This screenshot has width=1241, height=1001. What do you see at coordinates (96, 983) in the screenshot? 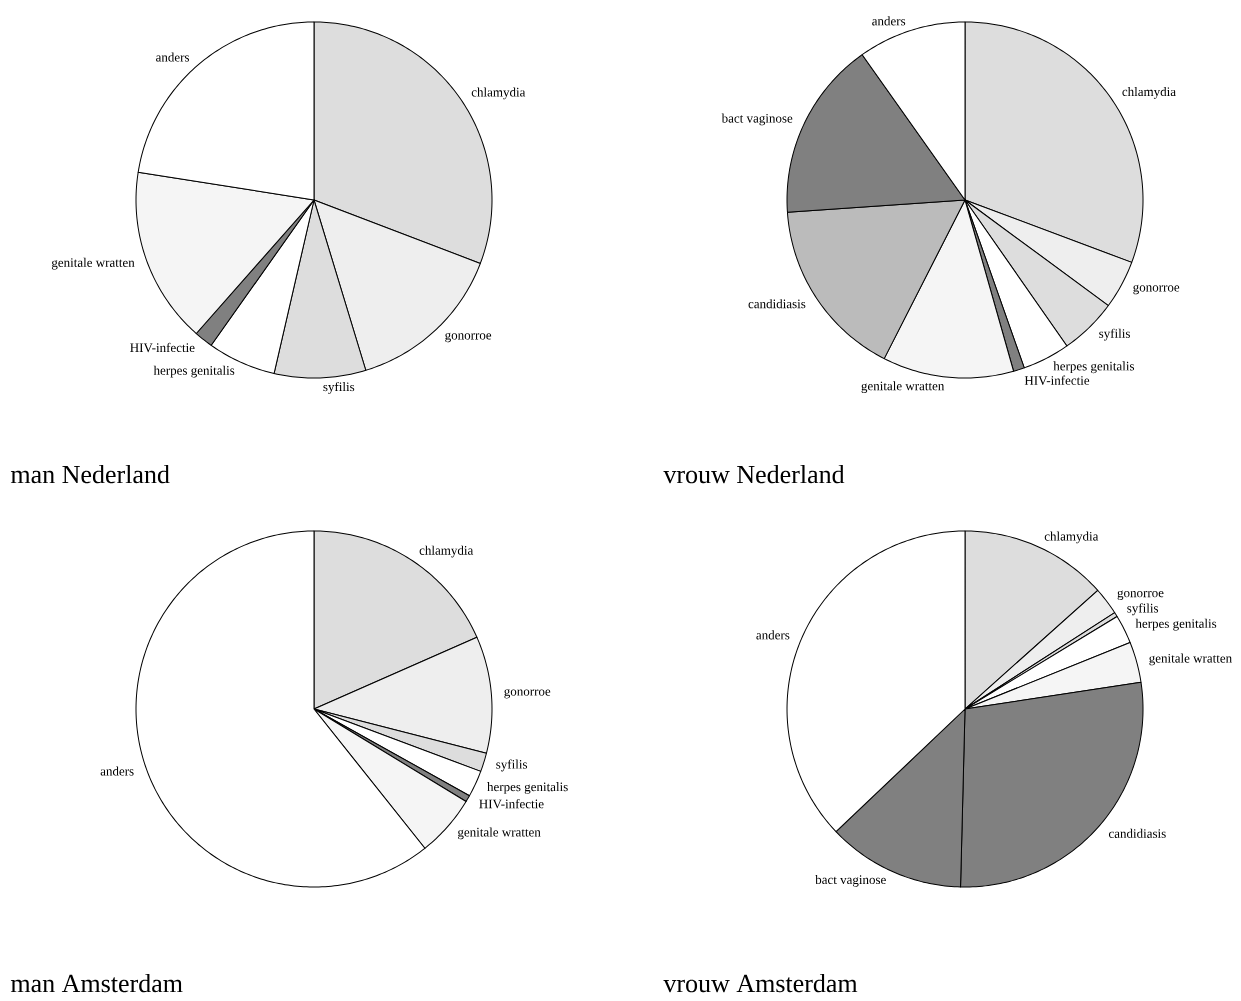
I see `text: man Amsterdam` at bounding box center [96, 983].